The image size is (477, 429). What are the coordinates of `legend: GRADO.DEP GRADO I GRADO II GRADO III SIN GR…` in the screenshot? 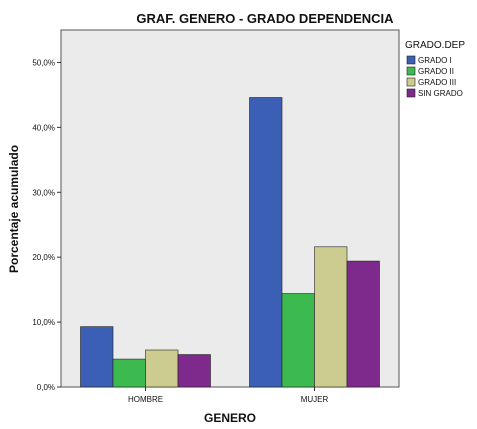 It's located at (435, 69).